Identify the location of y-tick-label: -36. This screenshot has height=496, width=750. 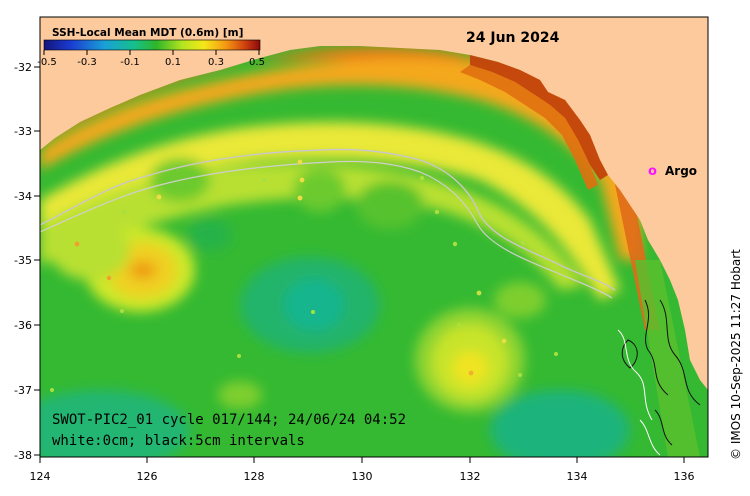
(23, 325).